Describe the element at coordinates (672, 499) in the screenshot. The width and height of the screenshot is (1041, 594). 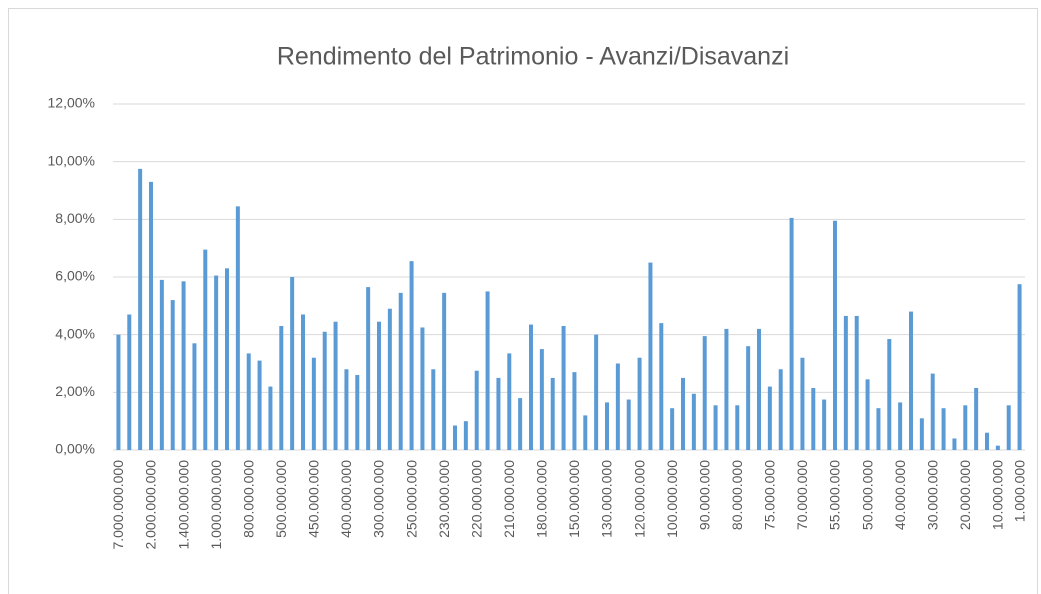
I see `x-tick-label: 100.000.000` at that location.